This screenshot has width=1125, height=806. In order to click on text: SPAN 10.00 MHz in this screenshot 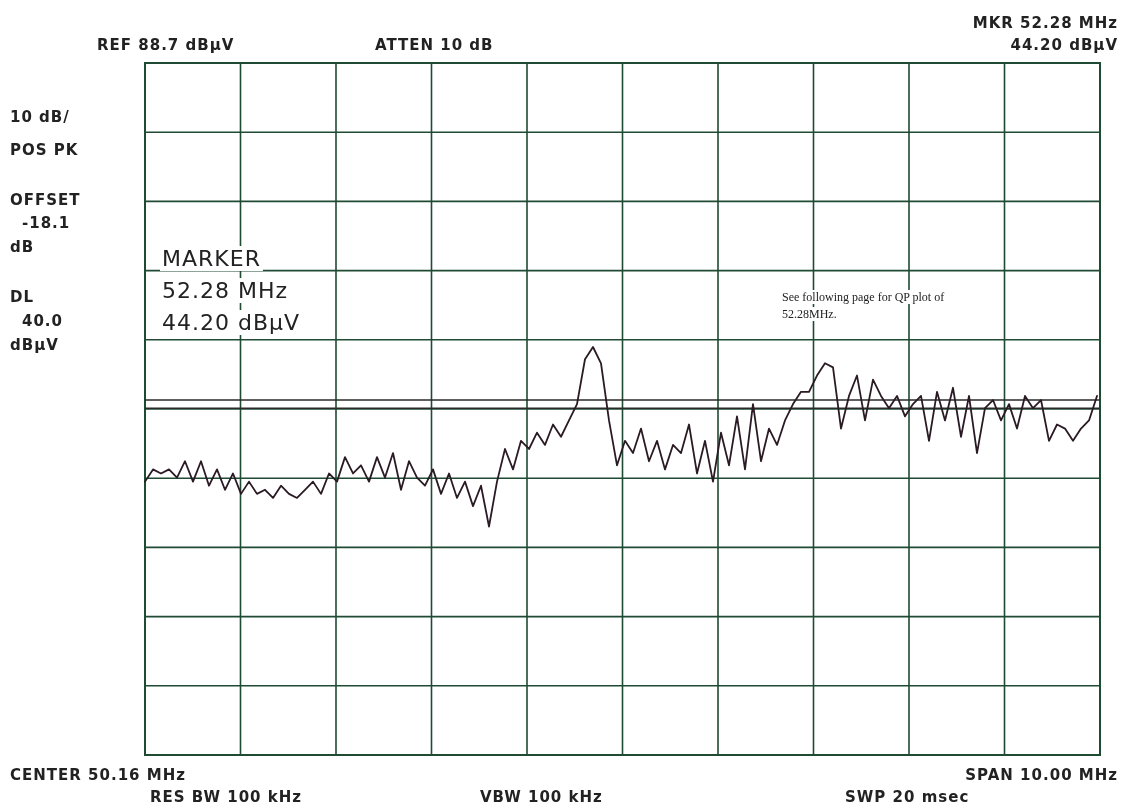, I will do `click(1041, 775)`.